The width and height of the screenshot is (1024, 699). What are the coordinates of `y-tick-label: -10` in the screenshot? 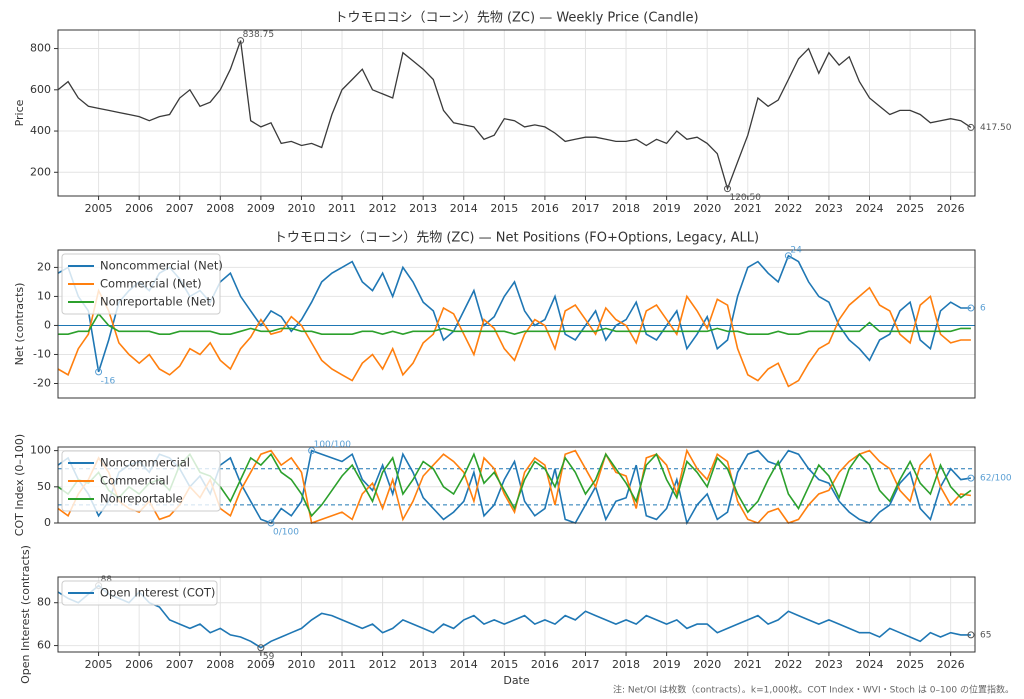 It's located at (42, 353).